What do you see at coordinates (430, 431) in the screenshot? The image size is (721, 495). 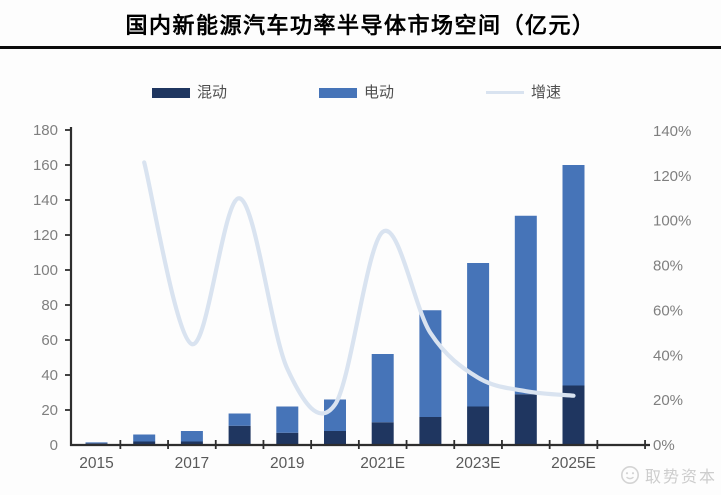 I see `bar-hybrid-2022E` at bounding box center [430, 431].